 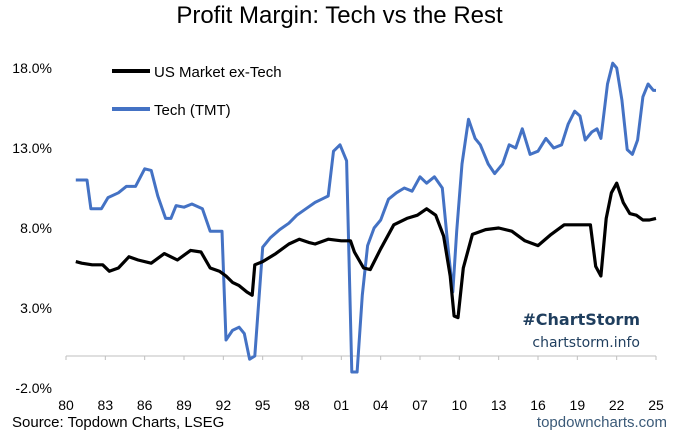 What do you see at coordinates (224, 405) in the screenshot?
I see `x-tick-label: 92` at bounding box center [224, 405].